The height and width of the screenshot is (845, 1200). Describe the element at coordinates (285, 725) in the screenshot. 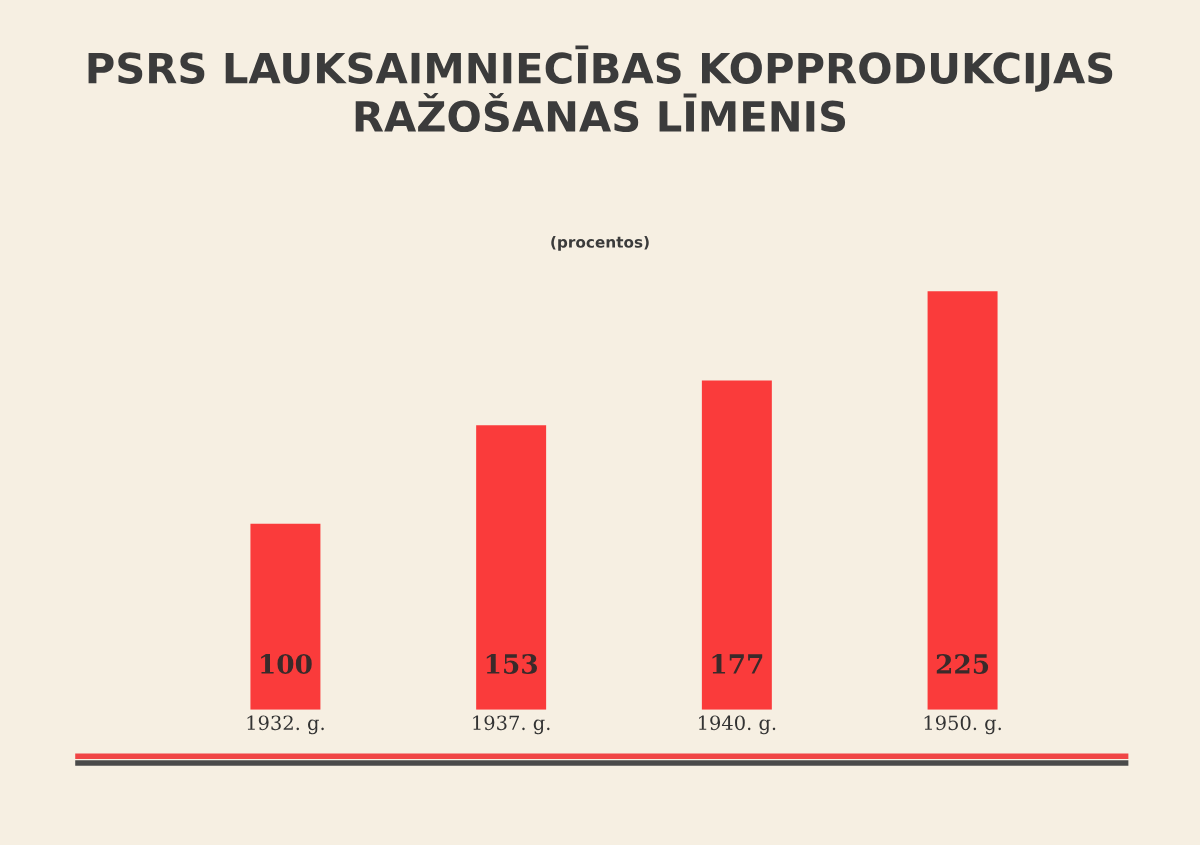

I see `x-tick-label: 1932. g.` at that location.